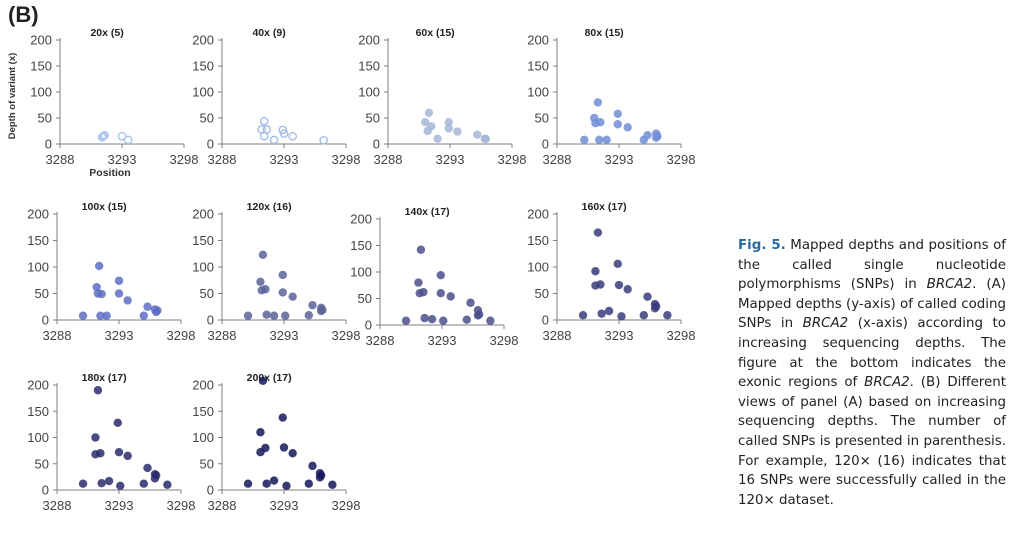  What do you see at coordinates (611, 97) in the screenshot?
I see `scatter-panel: 80x (15) 0 50 100 150 200 3288 3293 3298` at bounding box center [611, 97].